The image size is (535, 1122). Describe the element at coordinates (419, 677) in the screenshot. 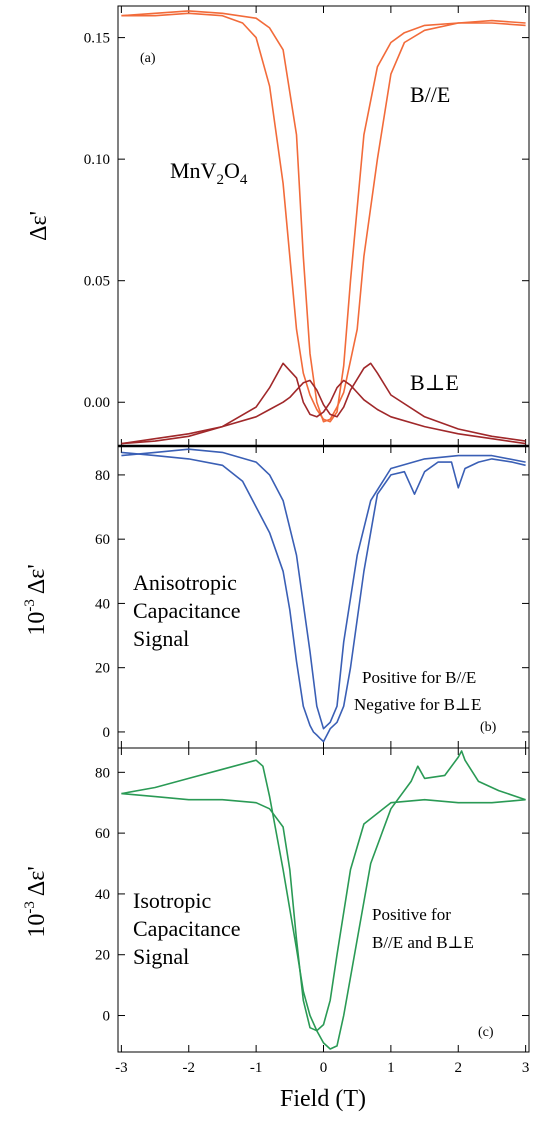

I see `annotation-positive-parallel: Positive for B//E` at that location.